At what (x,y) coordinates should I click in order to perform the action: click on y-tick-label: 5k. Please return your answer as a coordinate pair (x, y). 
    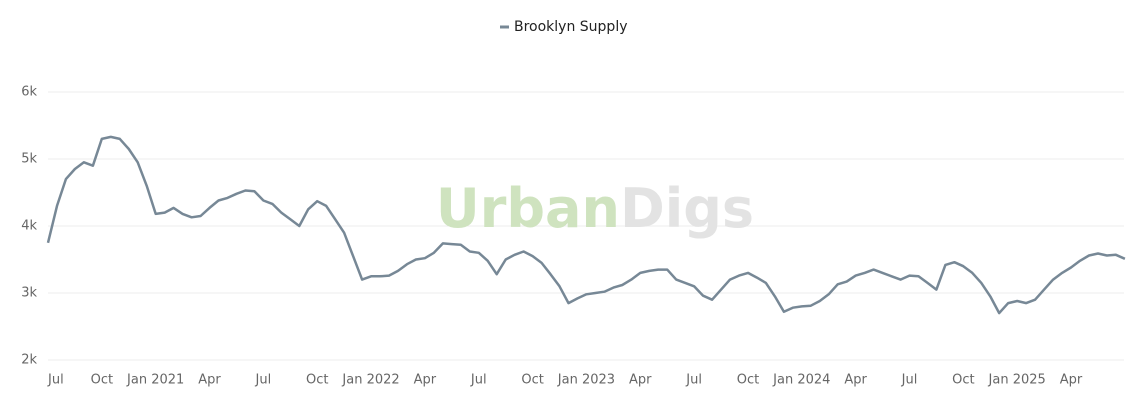
    Looking at the image, I should click on (29, 159).